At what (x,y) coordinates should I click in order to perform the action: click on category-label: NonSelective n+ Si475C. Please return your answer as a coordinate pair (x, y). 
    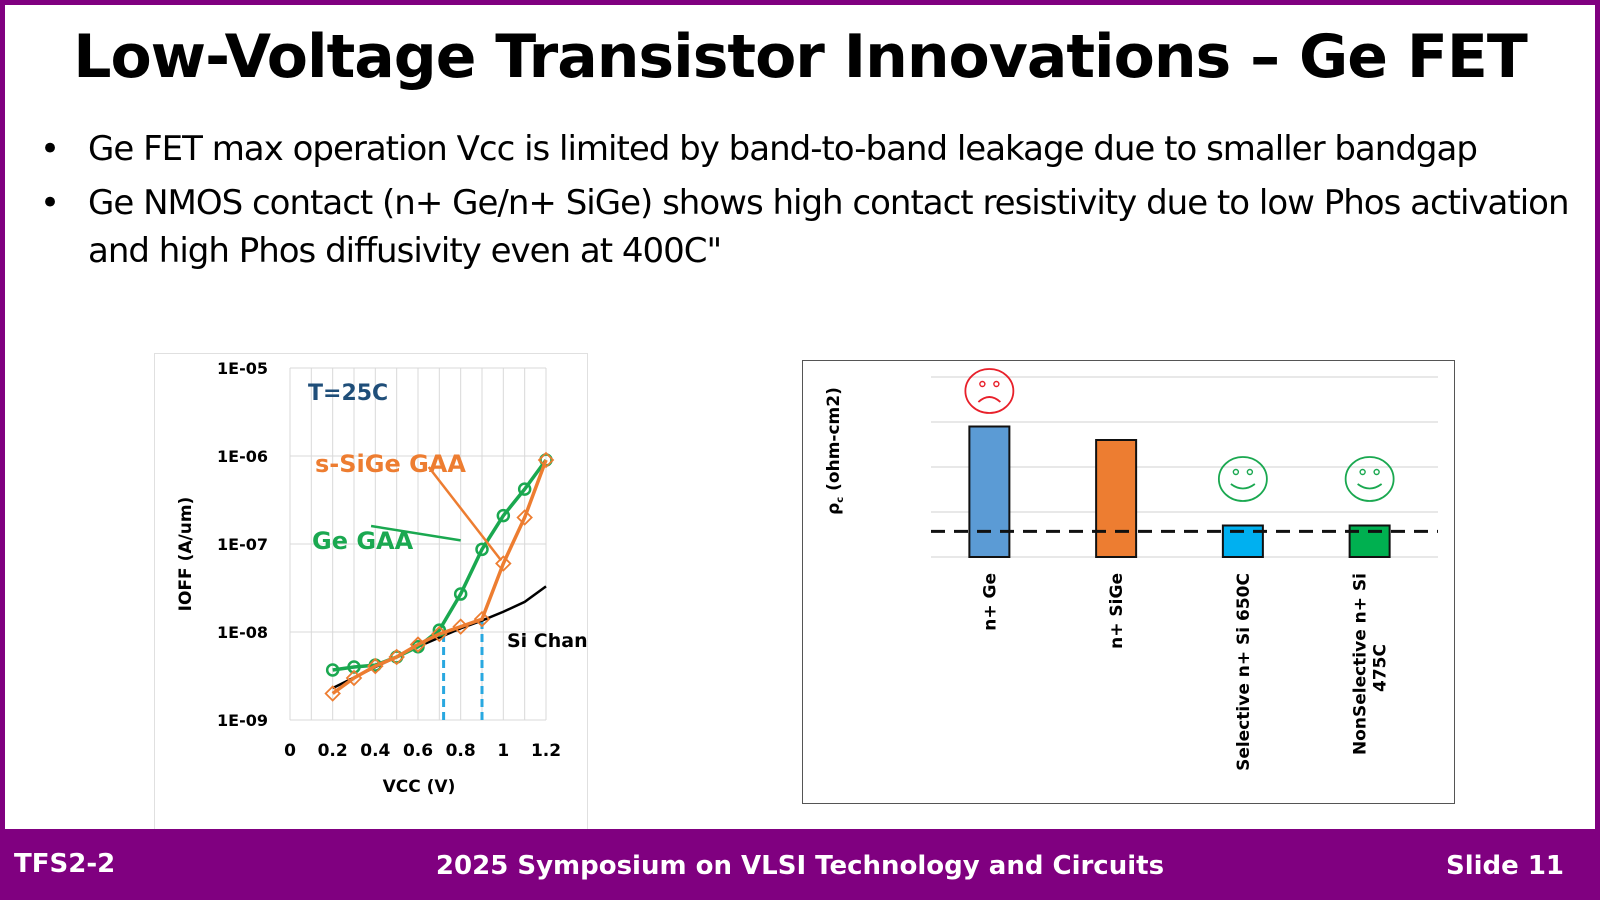
    Looking at the image, I should click on (1371, 664).